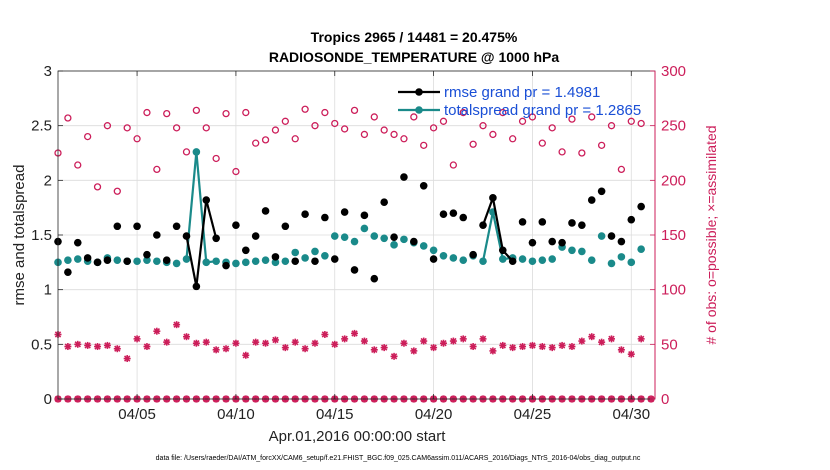  I want to click on y-right-tick-label: 50, so click(669, 344).